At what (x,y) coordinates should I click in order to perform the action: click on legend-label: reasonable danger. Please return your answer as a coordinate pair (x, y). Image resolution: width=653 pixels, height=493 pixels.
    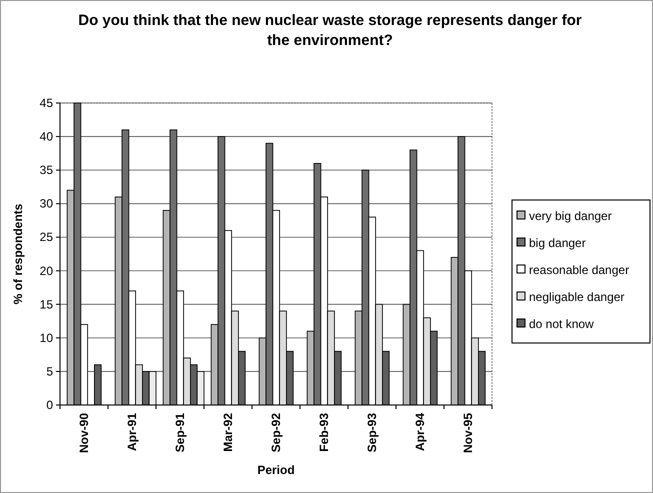
    Looking at the image, I should click on (579, 270).